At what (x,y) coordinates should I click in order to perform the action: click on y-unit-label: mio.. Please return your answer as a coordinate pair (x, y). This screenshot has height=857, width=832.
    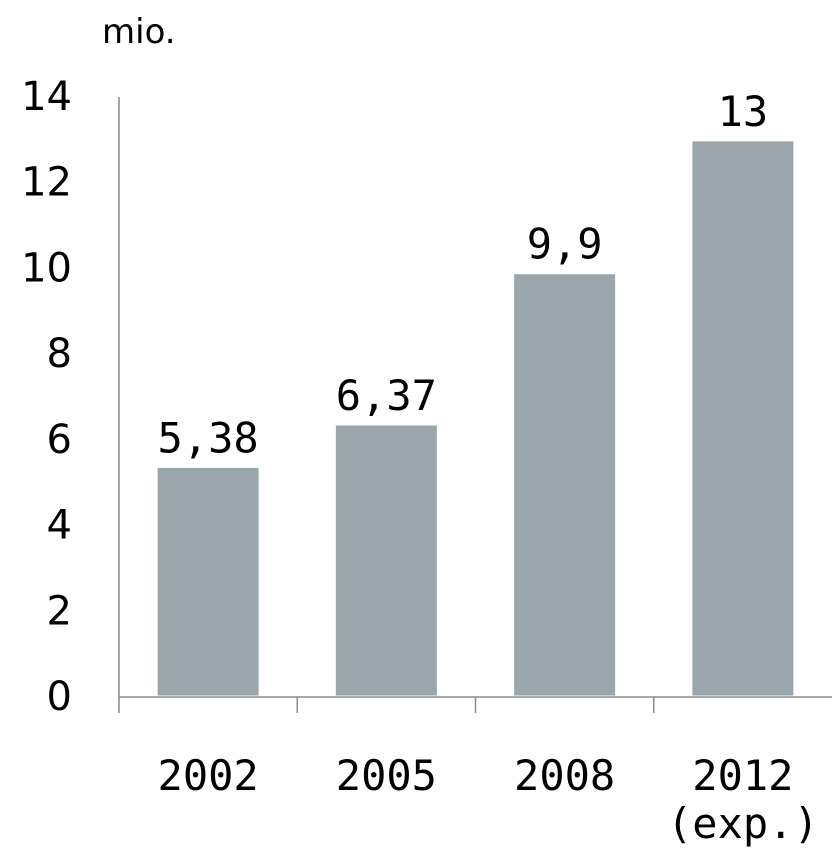
    Looking at the image, I should click on (139, 32).